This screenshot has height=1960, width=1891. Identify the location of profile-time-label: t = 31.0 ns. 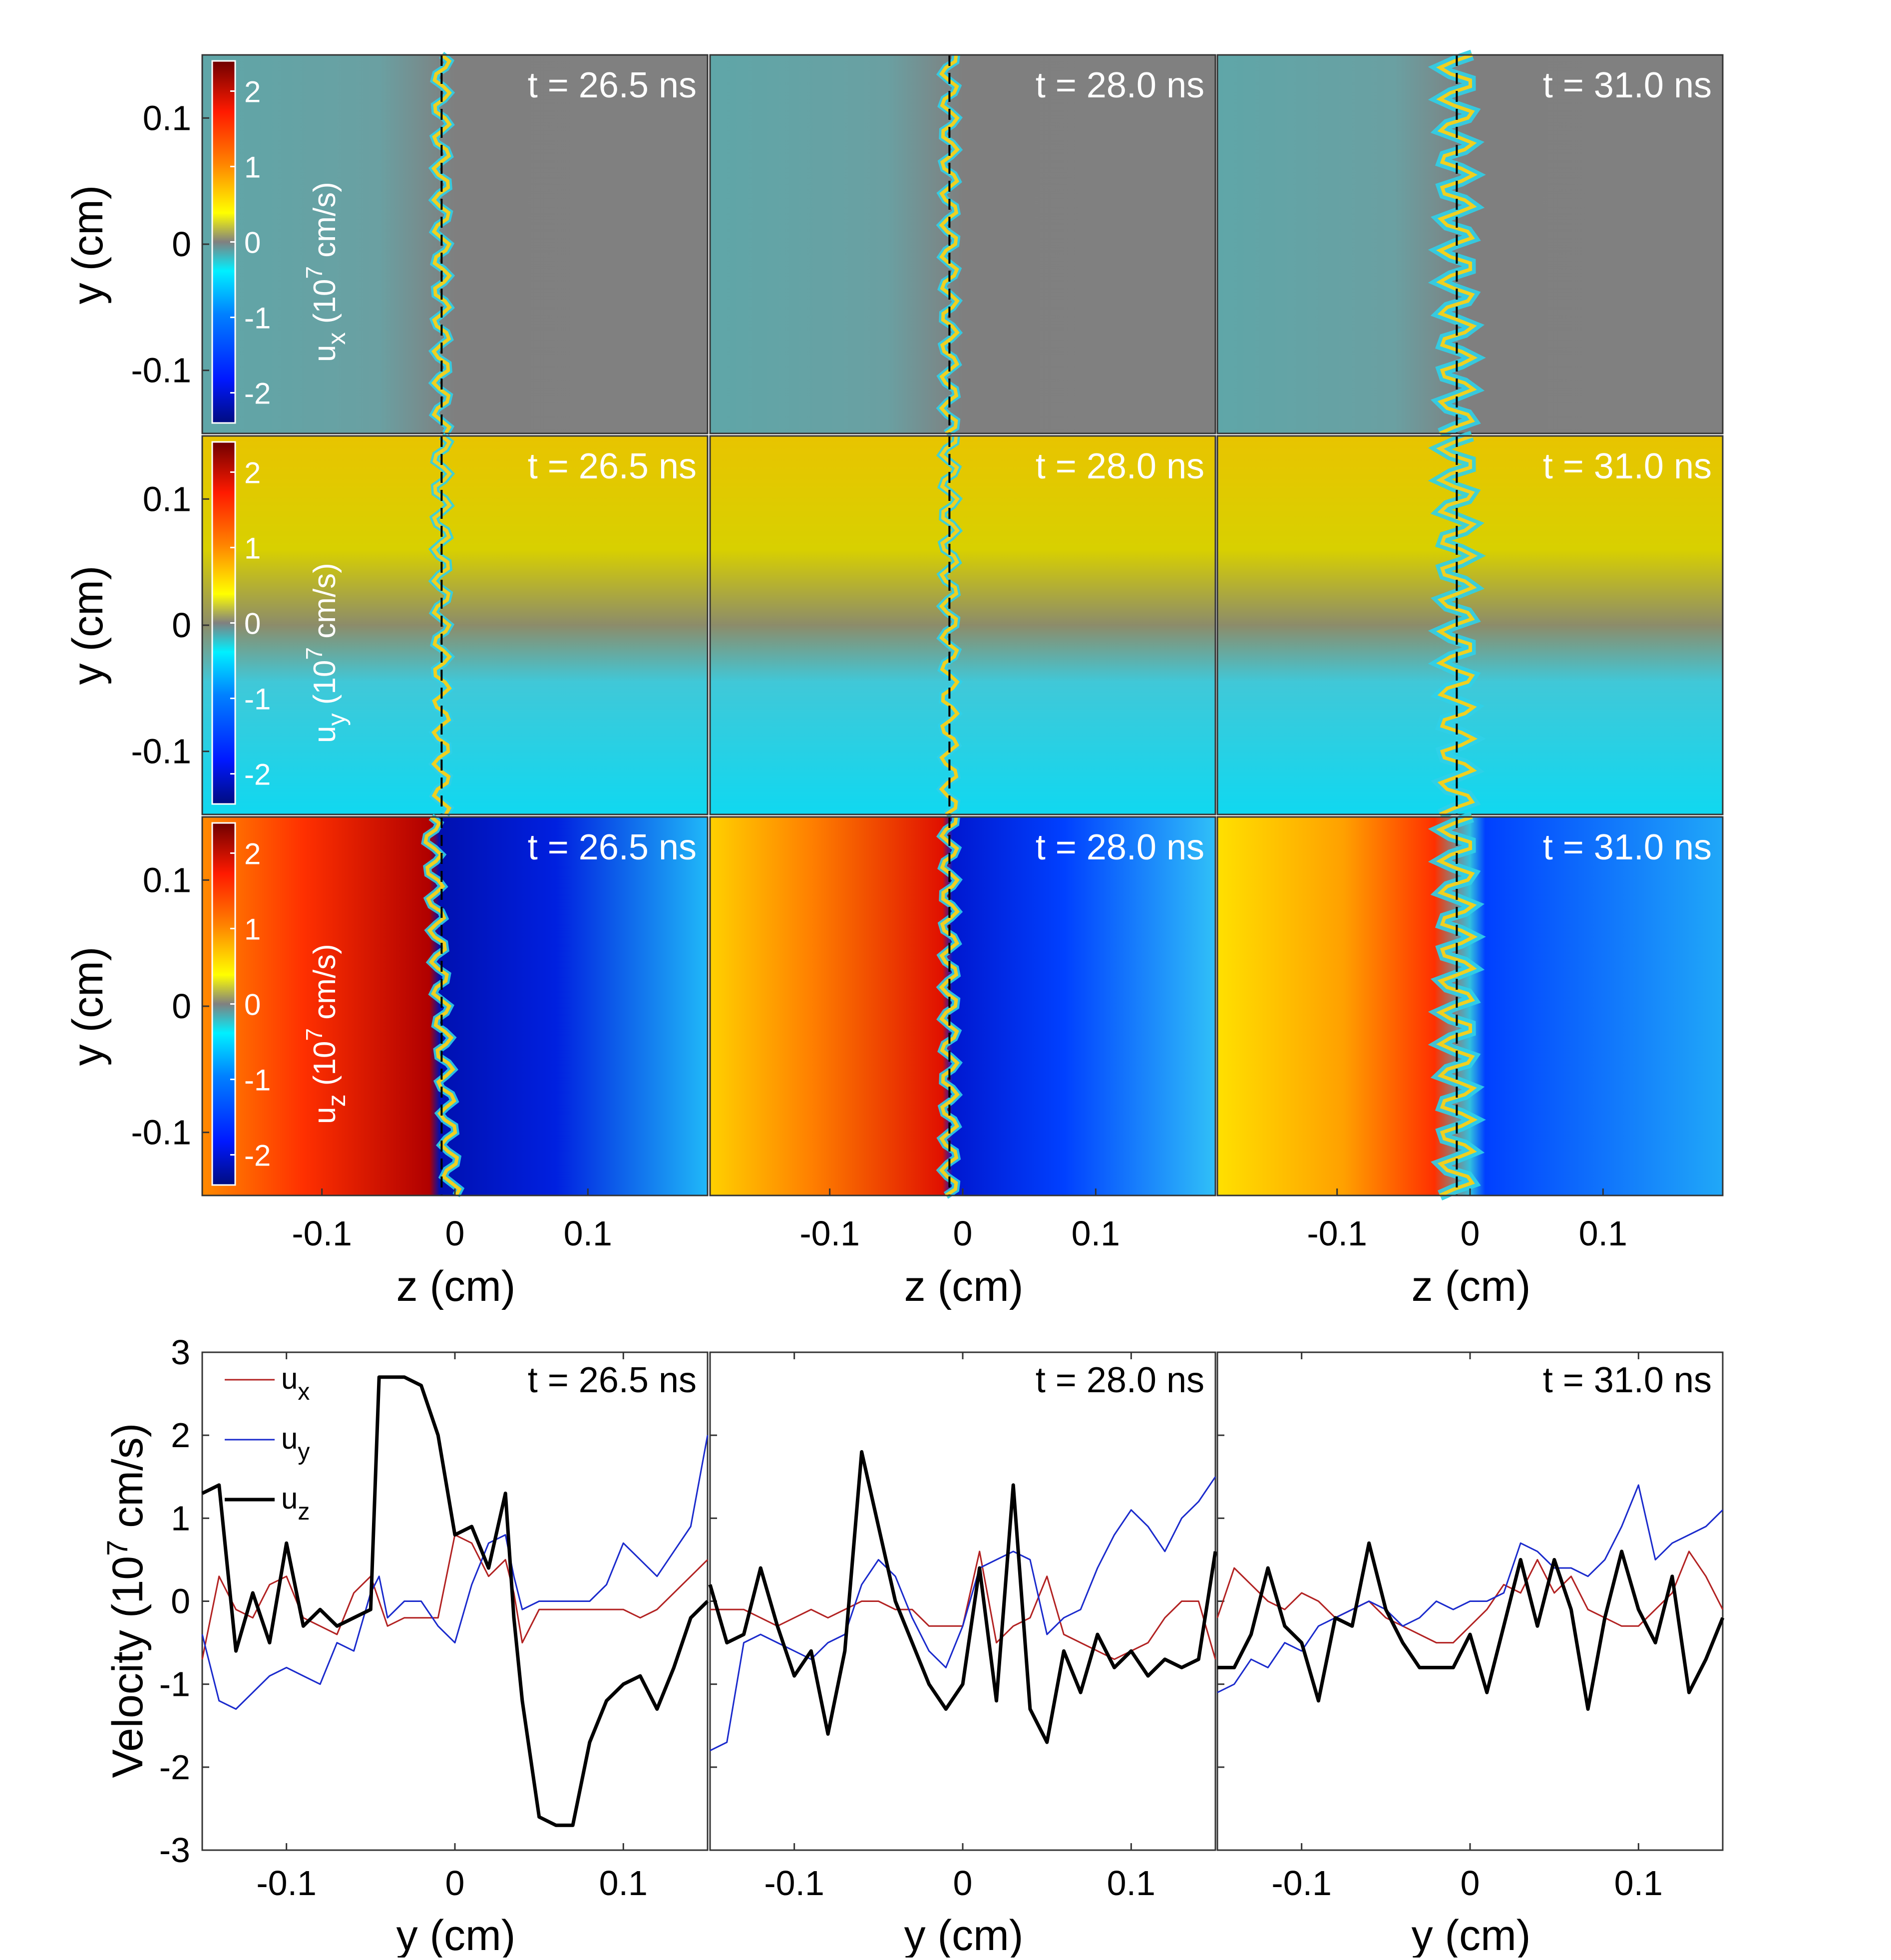
(1627, 1380).